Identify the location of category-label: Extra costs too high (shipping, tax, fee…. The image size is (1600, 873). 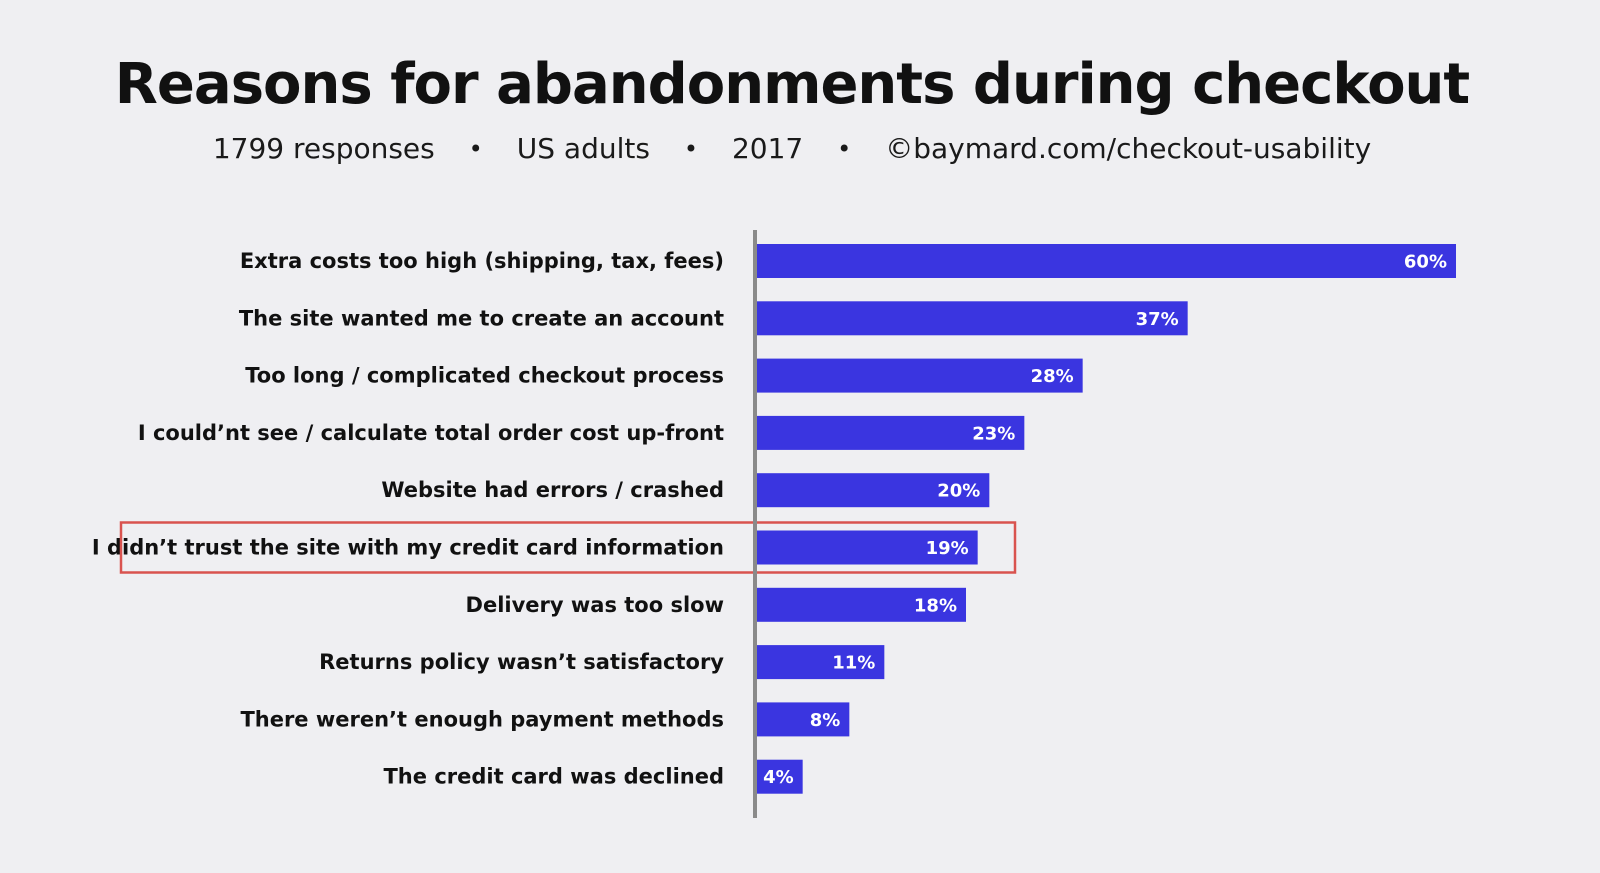
(482, 261).